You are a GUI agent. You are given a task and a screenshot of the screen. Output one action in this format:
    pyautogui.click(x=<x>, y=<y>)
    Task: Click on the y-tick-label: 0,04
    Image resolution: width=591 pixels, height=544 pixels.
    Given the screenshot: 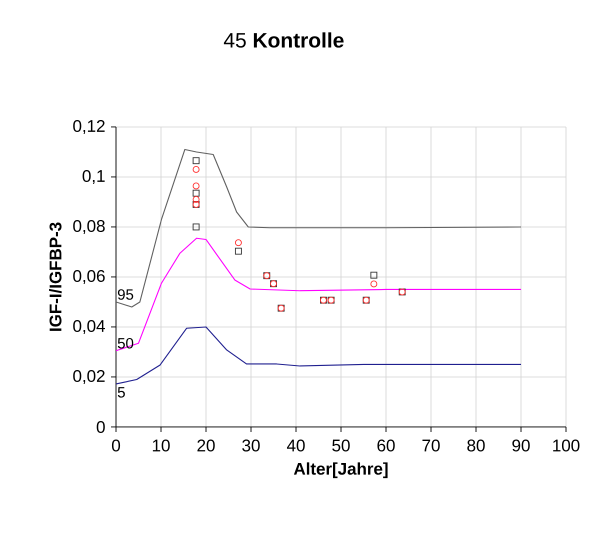 What is the action you would take?
    pyautogui.click(x=89, y=327)
    